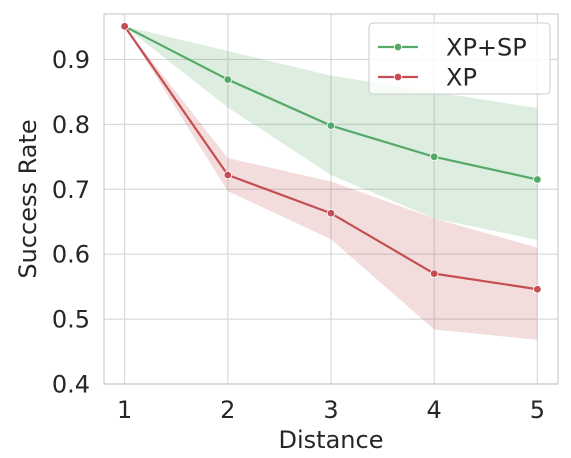  I want to click on y-tick-label: 0.4, so click(71, 385).